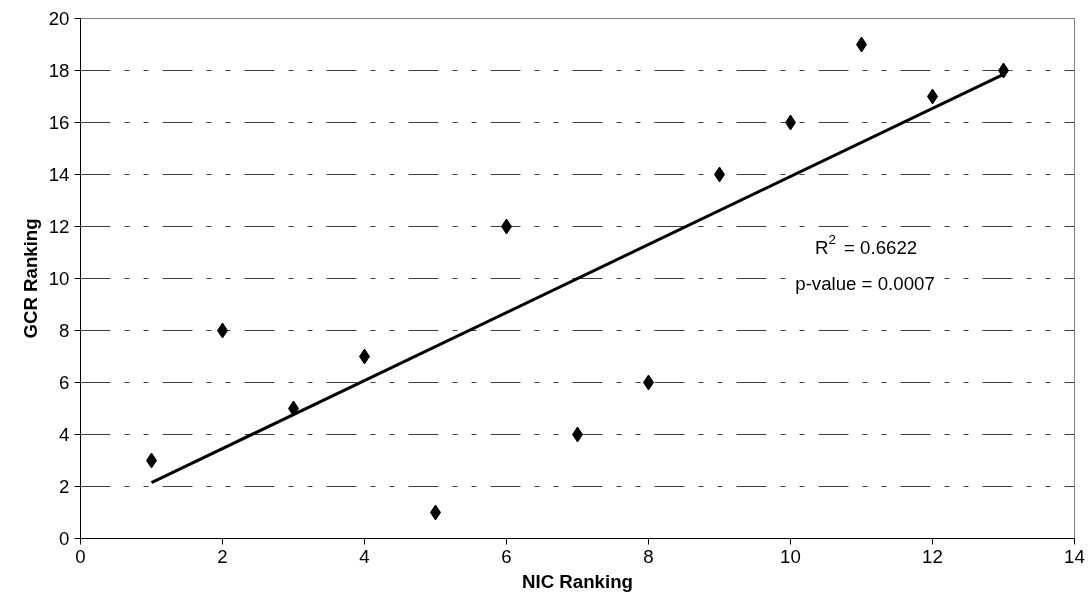  I want to click on y-tick-label: 4, so click(64, 434).